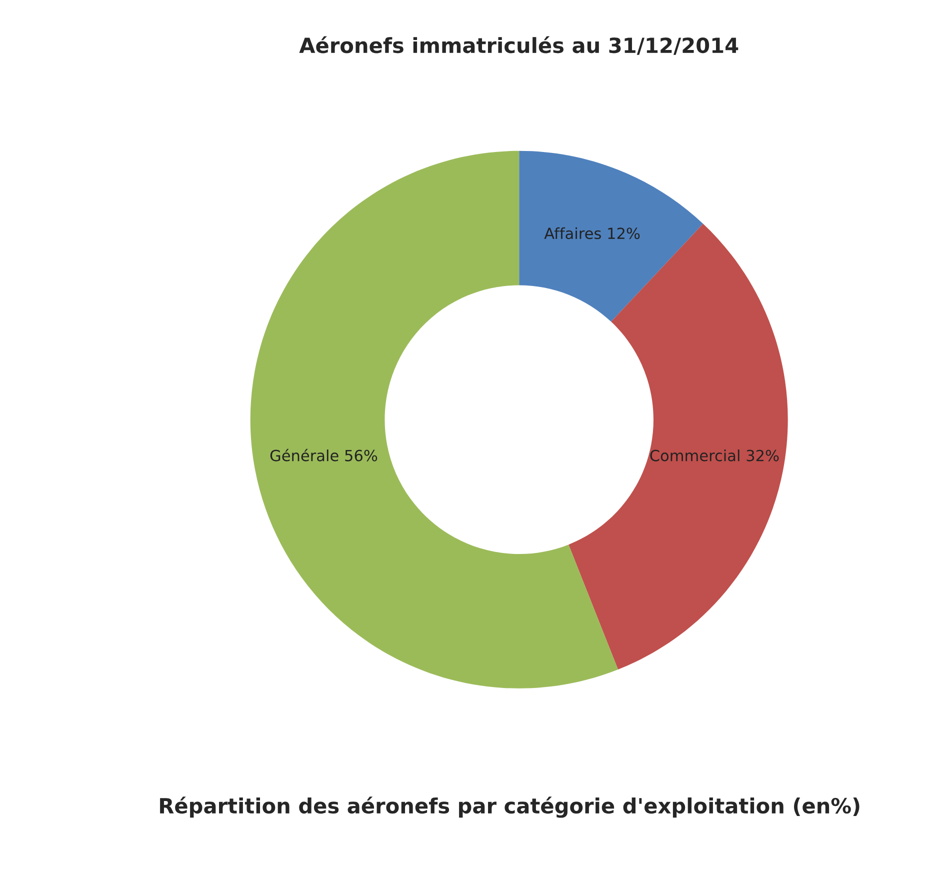  Describe the element at coordinates (510, 807) in the screenshot. I see `text: Répartition des aéronefs par catégorie d'exploitation (en%)` at that location.